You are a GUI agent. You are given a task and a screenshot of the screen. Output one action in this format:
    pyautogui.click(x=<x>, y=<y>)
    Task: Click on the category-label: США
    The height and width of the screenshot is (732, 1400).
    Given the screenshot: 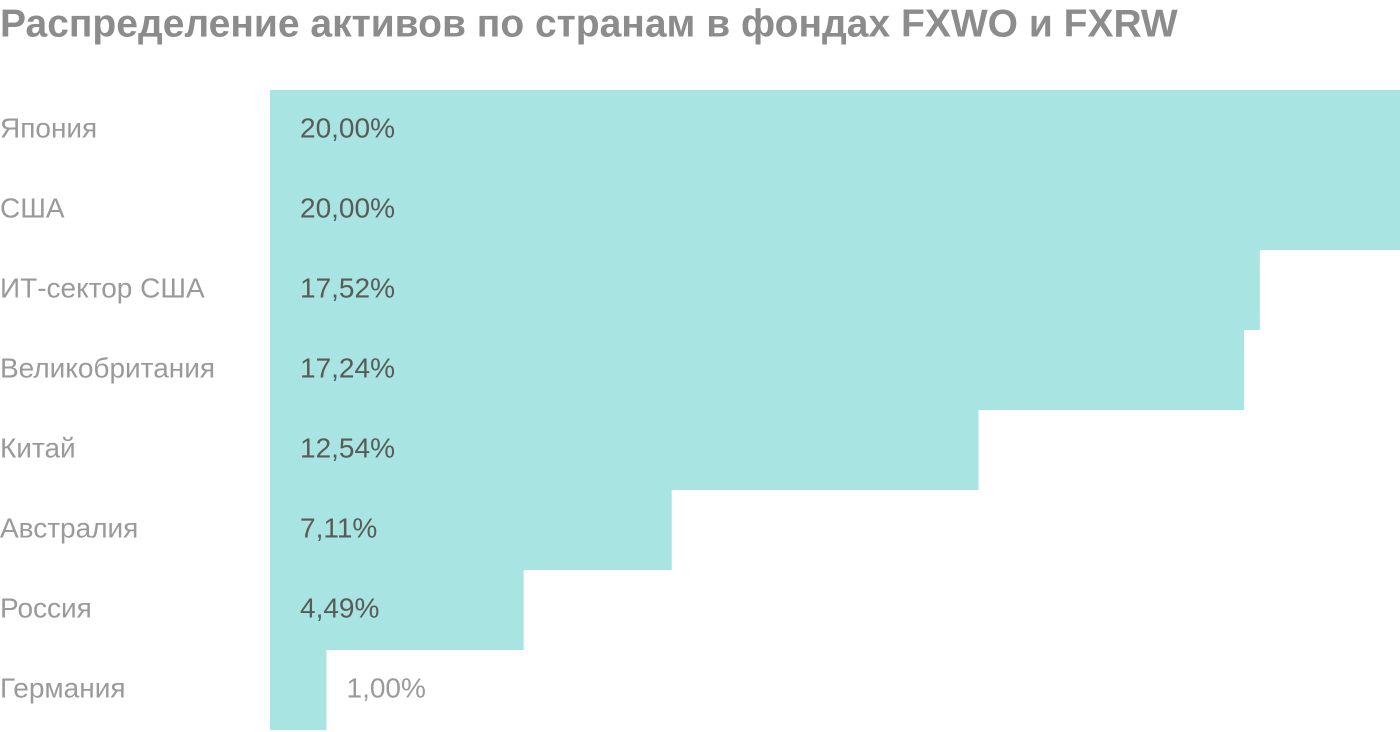 What is the action you would take?
    pyautogui.click(x=32, y=207)
    